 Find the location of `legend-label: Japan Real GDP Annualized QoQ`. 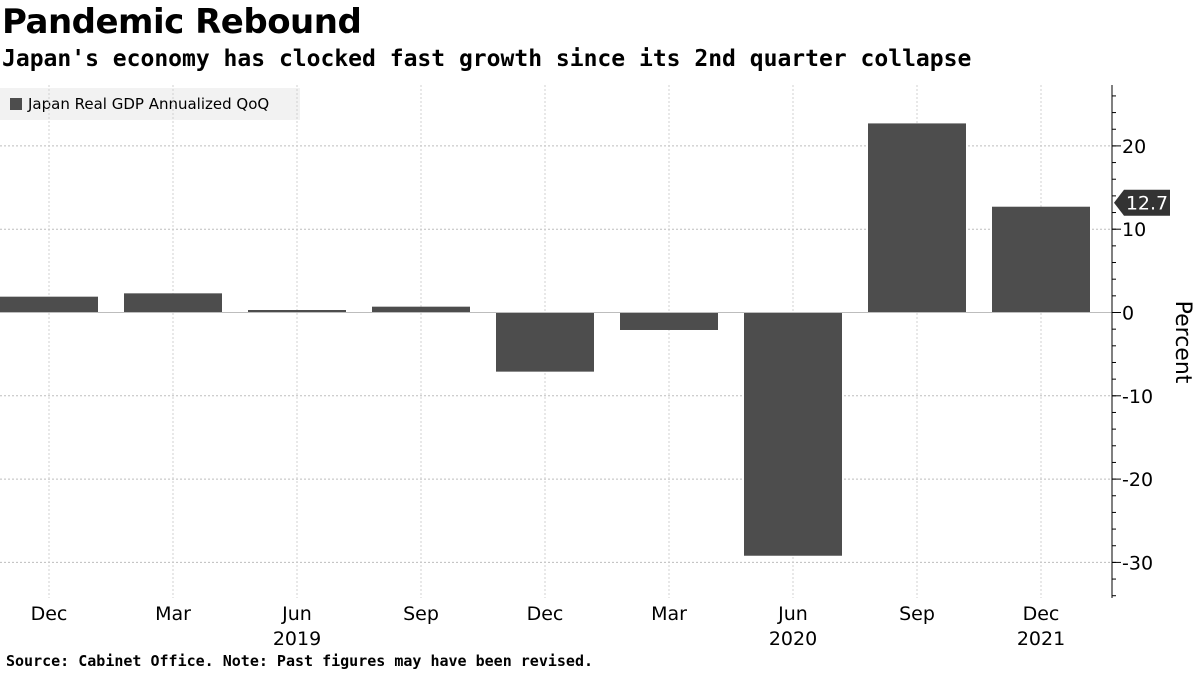

legend-label: Japan Real GDP Annualized QoQ is located at coordinates (149, 104).